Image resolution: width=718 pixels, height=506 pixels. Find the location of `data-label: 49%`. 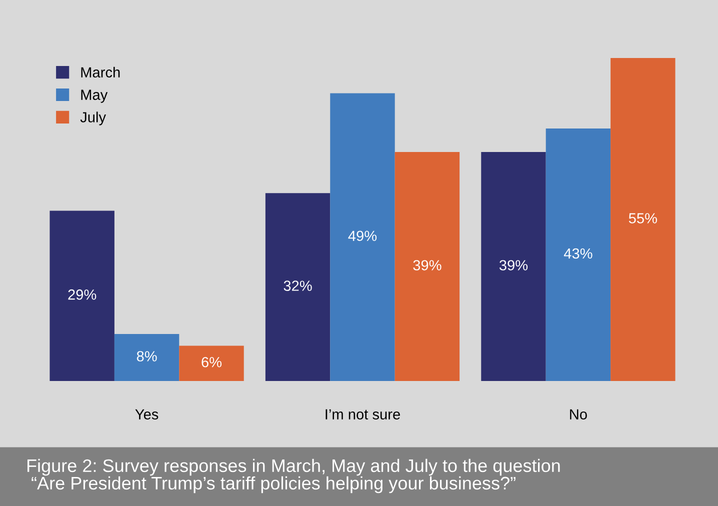

data-label: 49% is located at coordinates (362, 236).